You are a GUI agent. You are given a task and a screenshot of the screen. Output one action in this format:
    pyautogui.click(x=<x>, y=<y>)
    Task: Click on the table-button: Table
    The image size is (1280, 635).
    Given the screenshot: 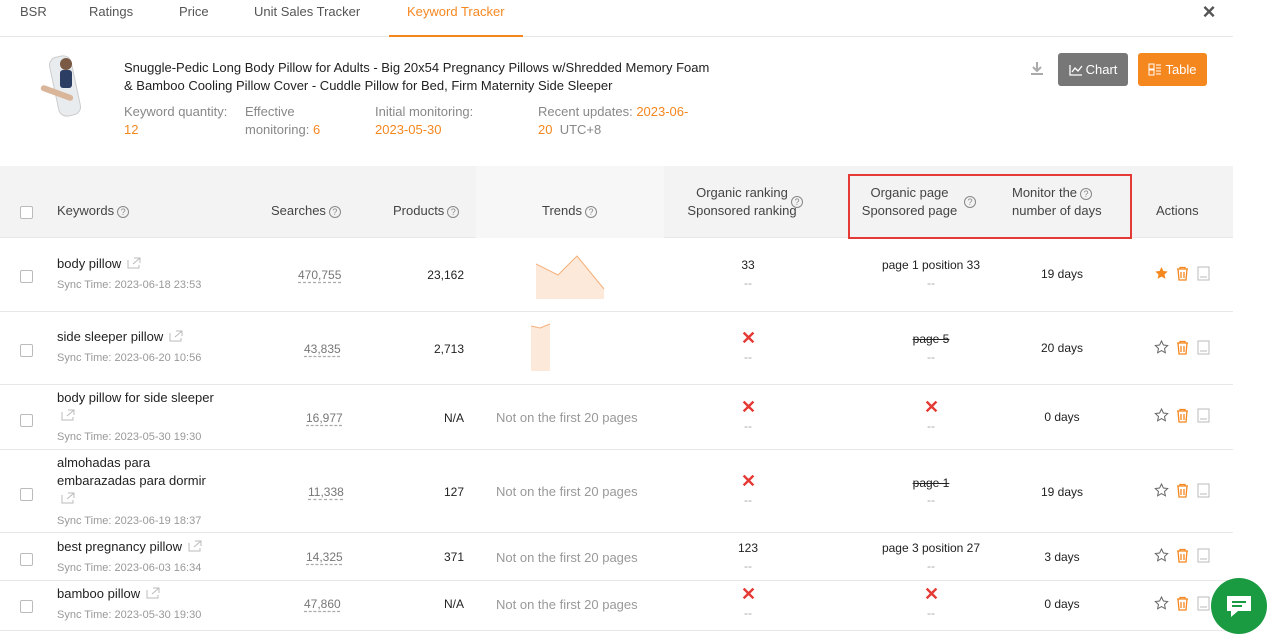 What is the action you would take?
    pyautogui.click(x=1172, y=69)
    